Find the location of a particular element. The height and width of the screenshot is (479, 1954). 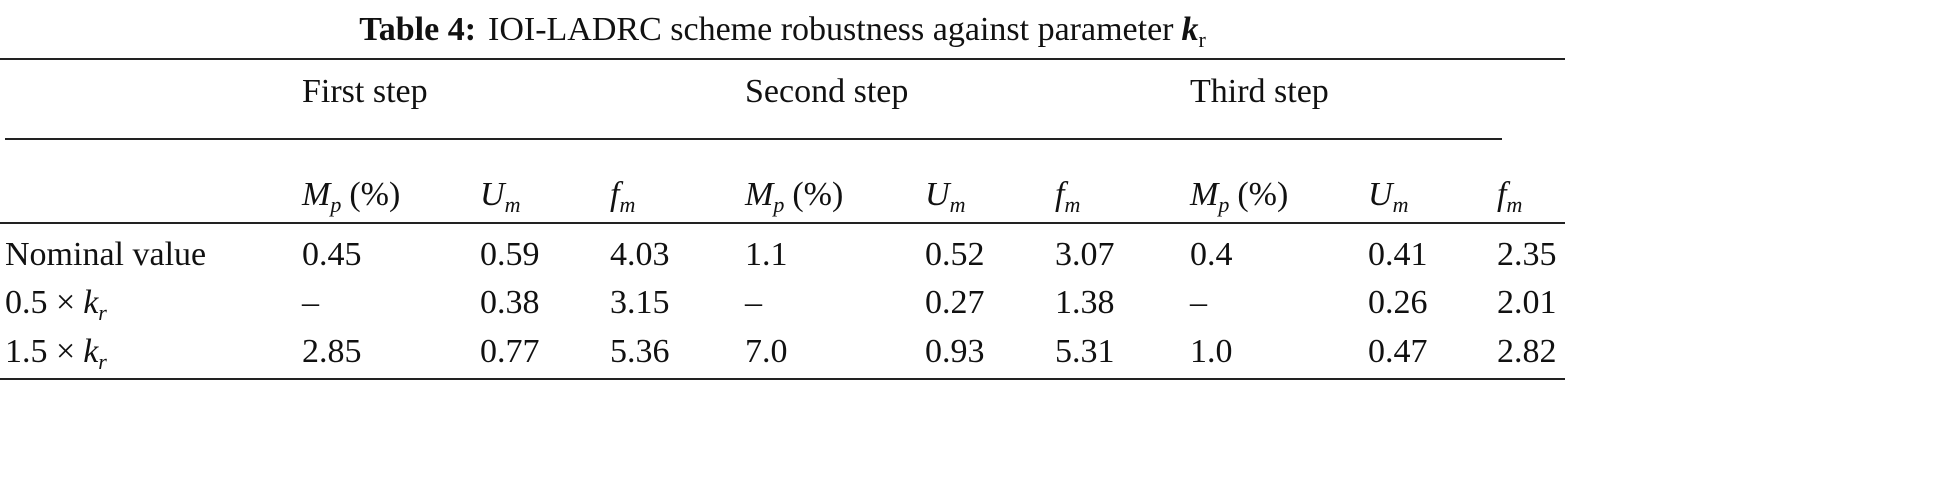

table-cell: 5.36 is located at coordinates (640, 352).